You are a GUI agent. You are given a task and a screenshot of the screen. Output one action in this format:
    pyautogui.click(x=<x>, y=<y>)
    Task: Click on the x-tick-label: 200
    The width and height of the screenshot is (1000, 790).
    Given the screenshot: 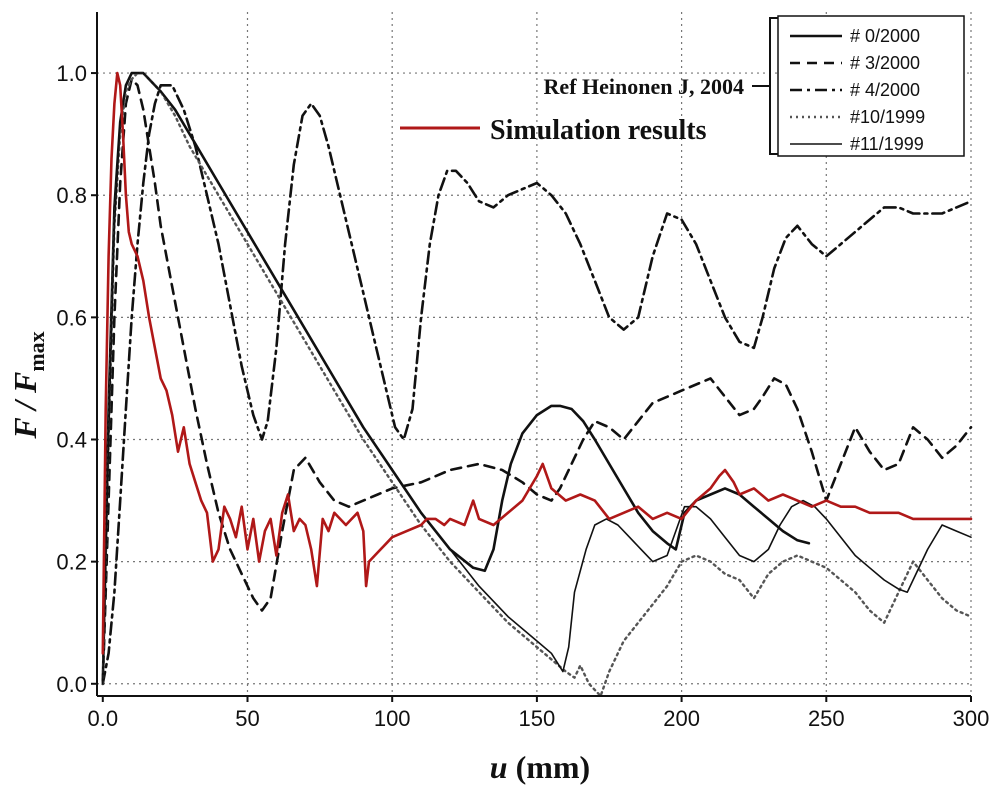 What is the action you would take?
    pyautogui.click(x=681, y=718)
    